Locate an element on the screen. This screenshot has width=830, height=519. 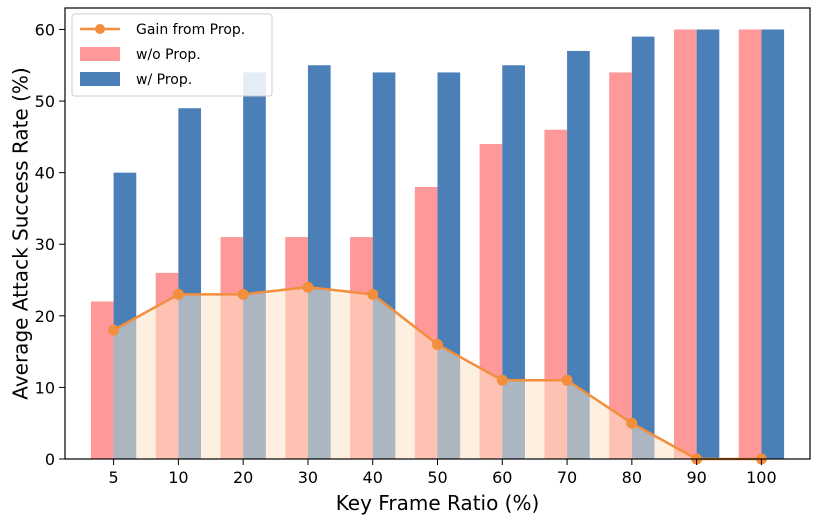
legend-swatch-with-prop is located at coordinates (100, 79).